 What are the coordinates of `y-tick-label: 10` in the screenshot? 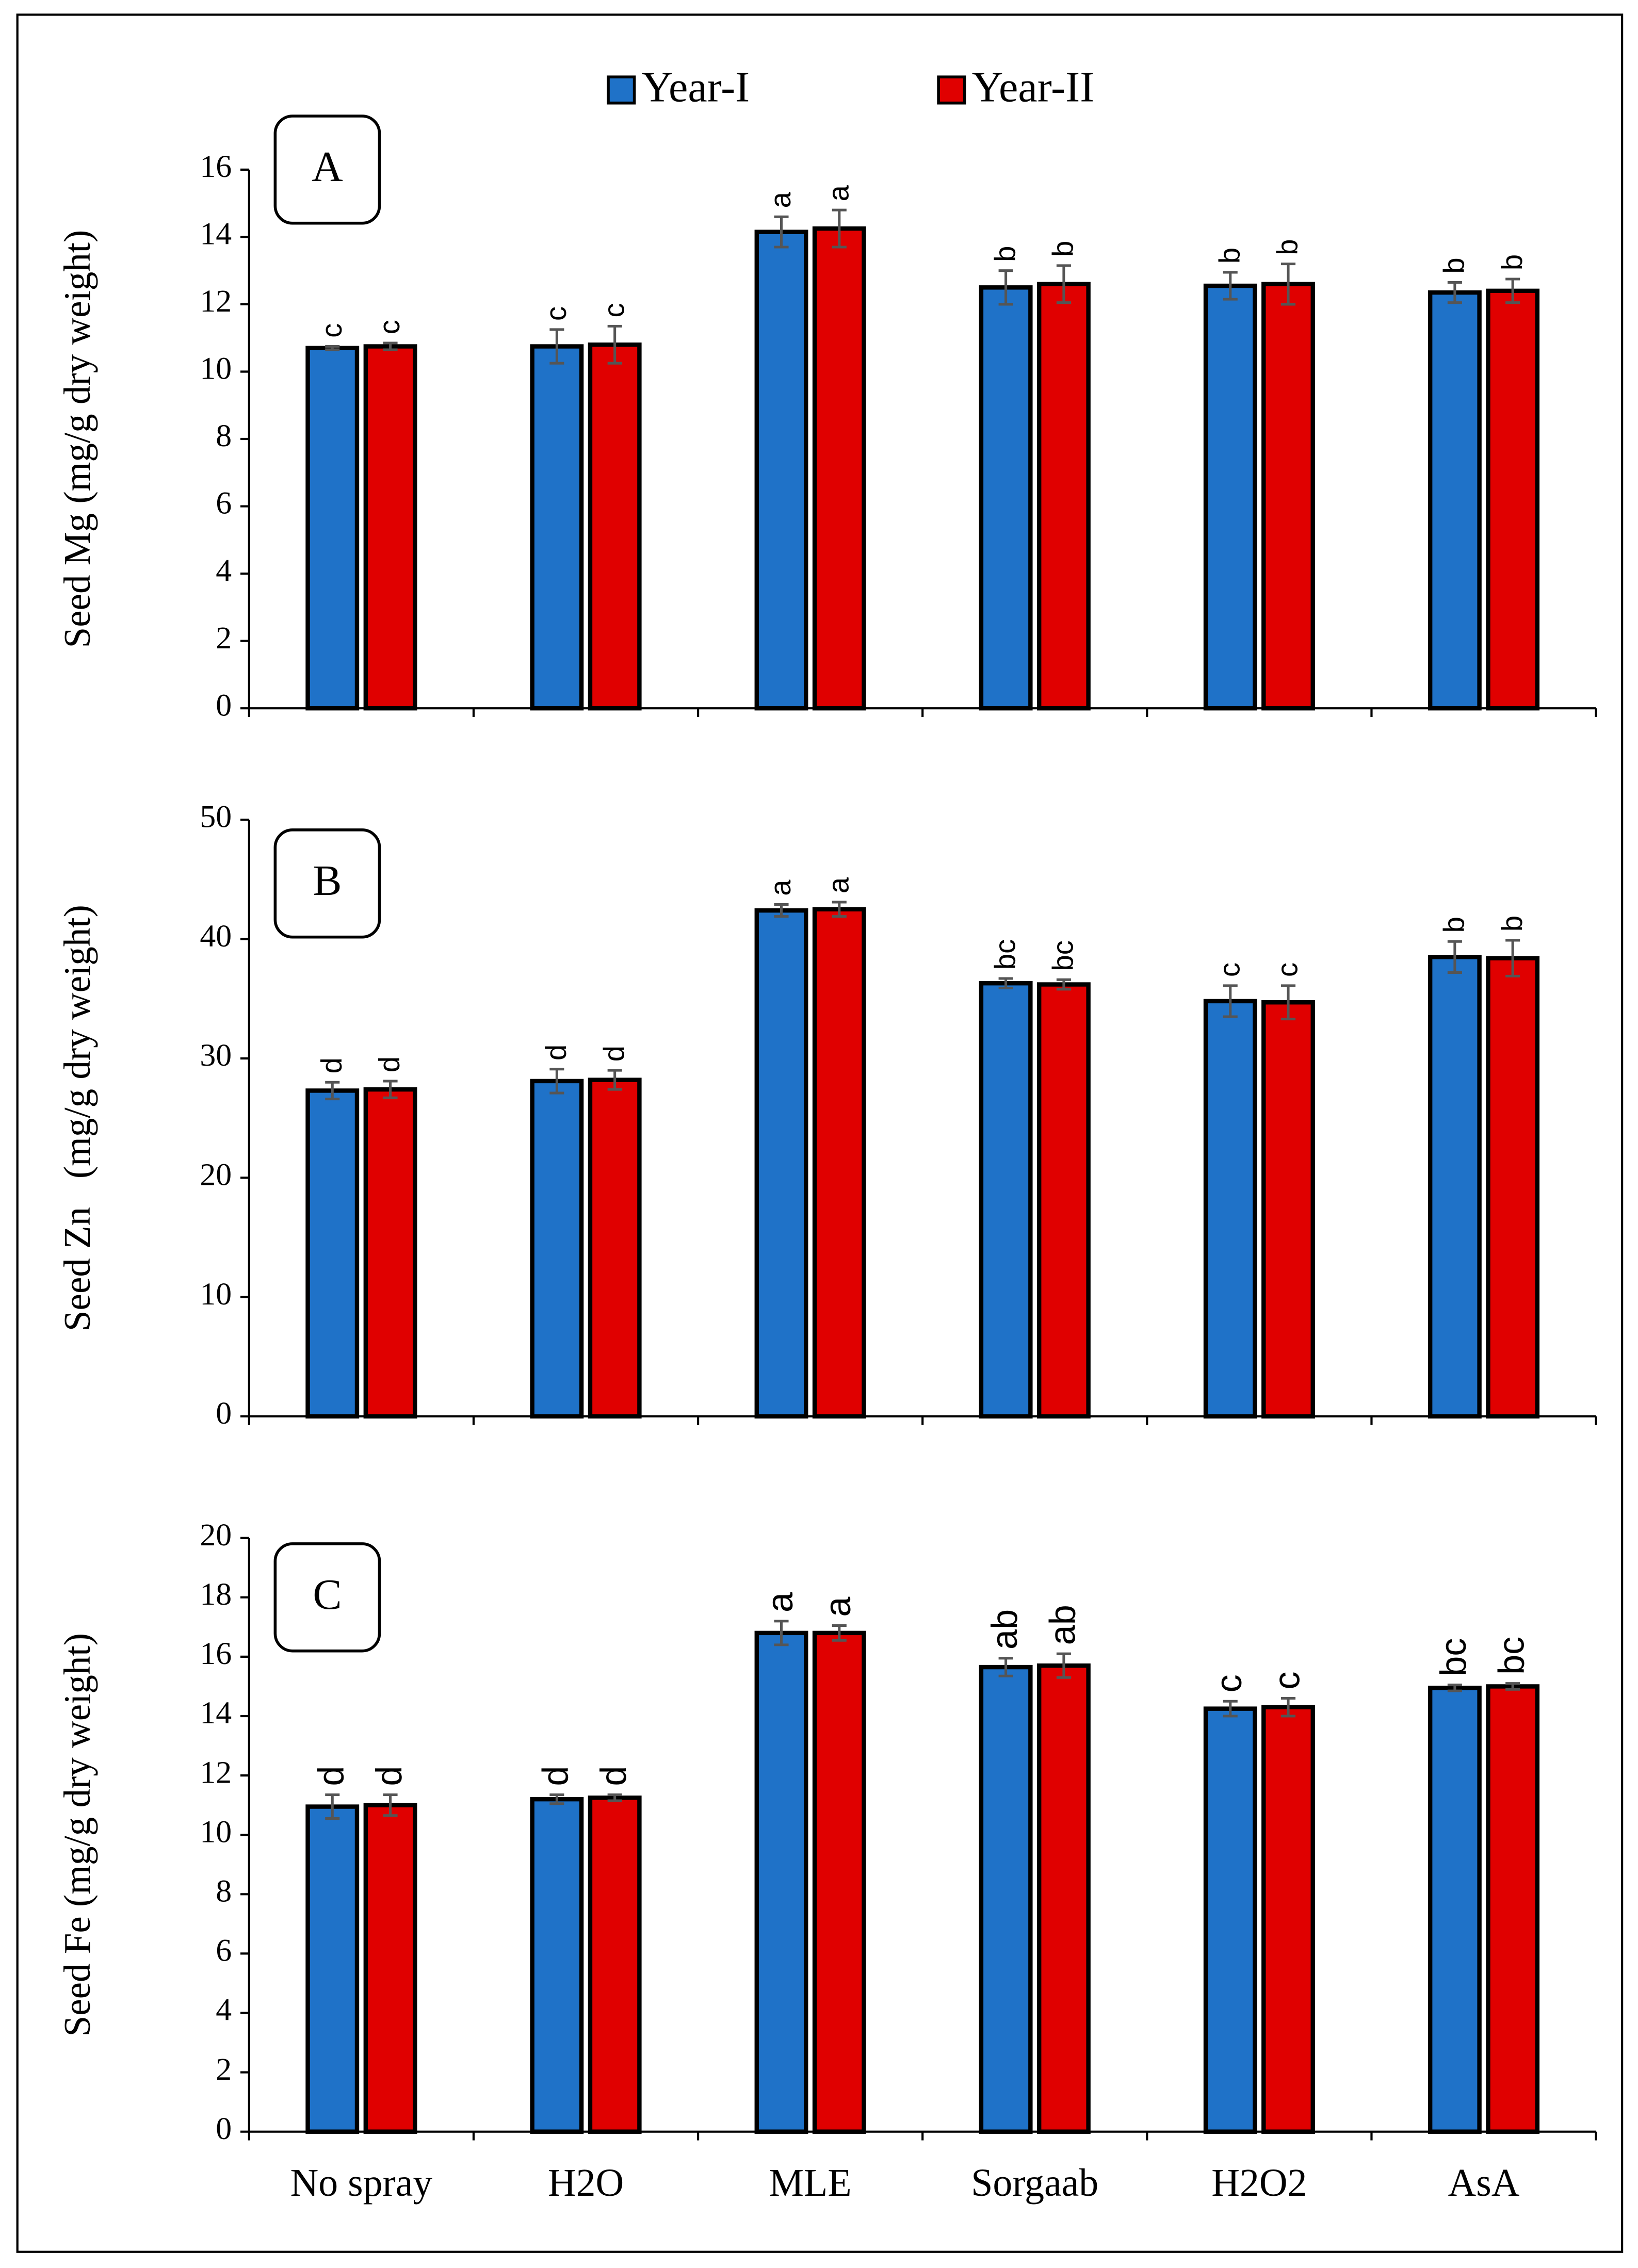 It's located at (216, 1294).